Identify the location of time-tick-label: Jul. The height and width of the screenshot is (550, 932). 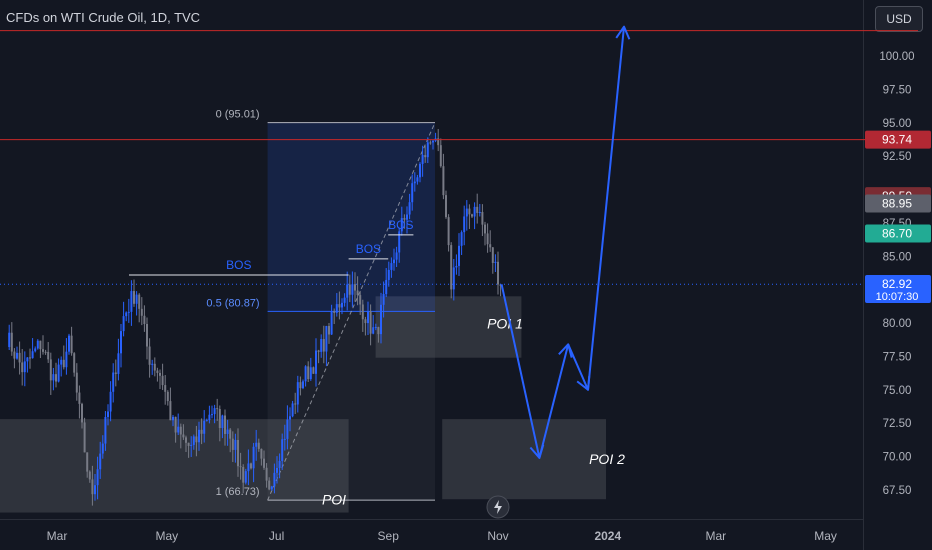
(276, 536).